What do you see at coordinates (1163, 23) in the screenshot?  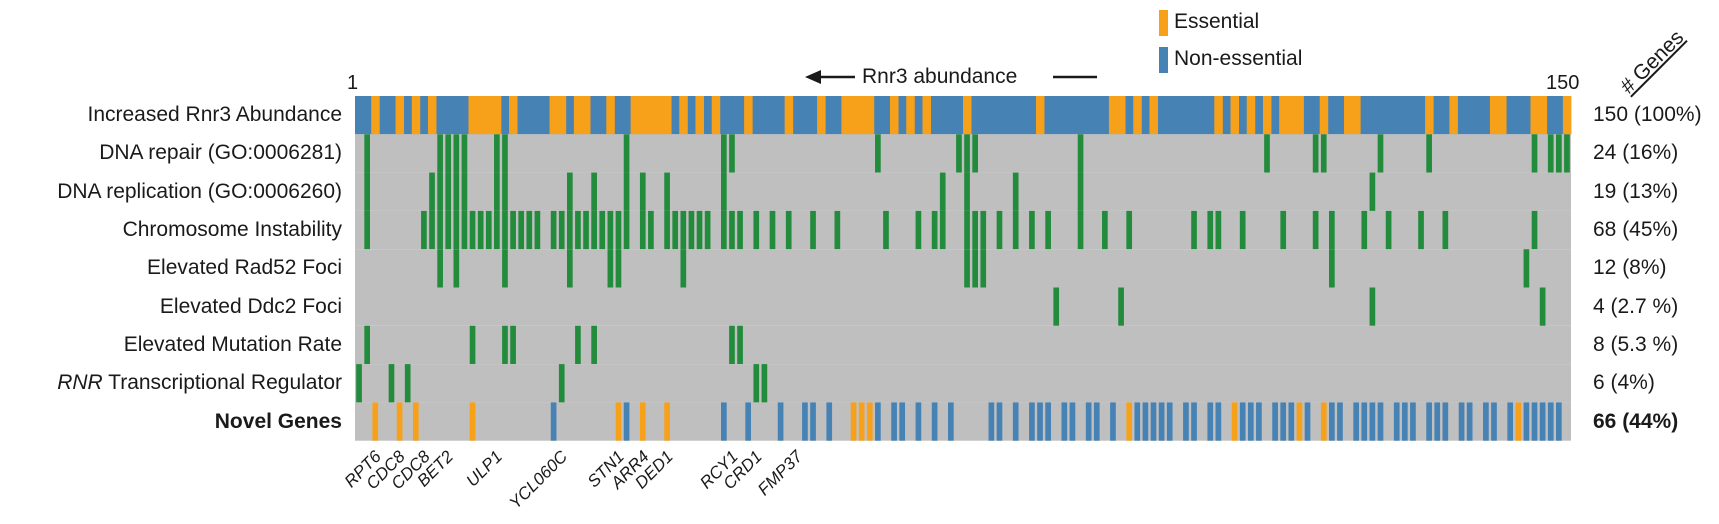 I see `legend-swatch-essential` at bounding box center [1163, 23].